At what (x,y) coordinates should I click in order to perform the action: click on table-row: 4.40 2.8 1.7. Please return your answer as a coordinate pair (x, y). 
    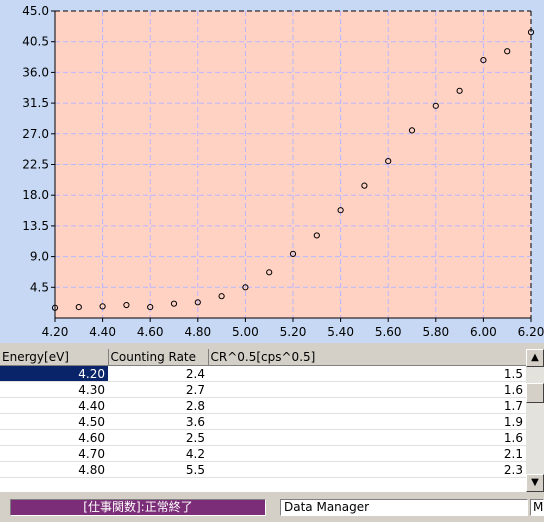
    Looking at the image, I should click on (263, 405).